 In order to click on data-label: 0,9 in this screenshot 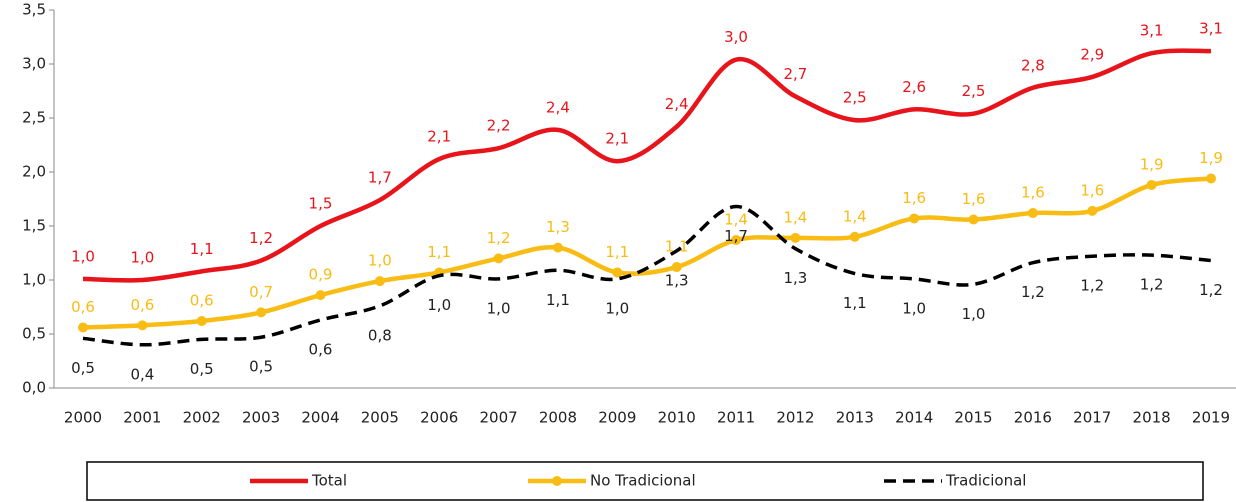, I will do `click(321, 275)`.